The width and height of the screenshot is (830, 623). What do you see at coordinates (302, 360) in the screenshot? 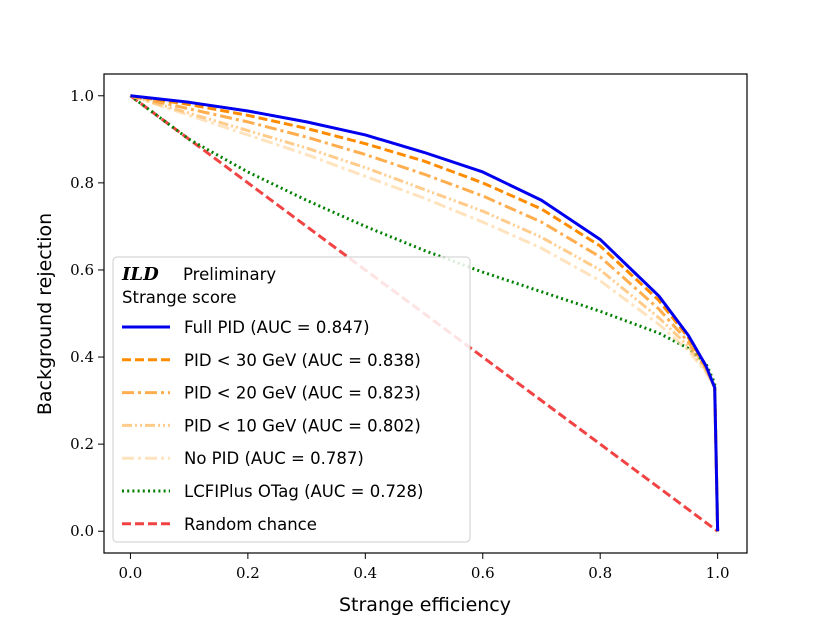
I see `legend-label-1: PID < 30 GeV (AUC = 0.838)` at bounding box center [302, 360].